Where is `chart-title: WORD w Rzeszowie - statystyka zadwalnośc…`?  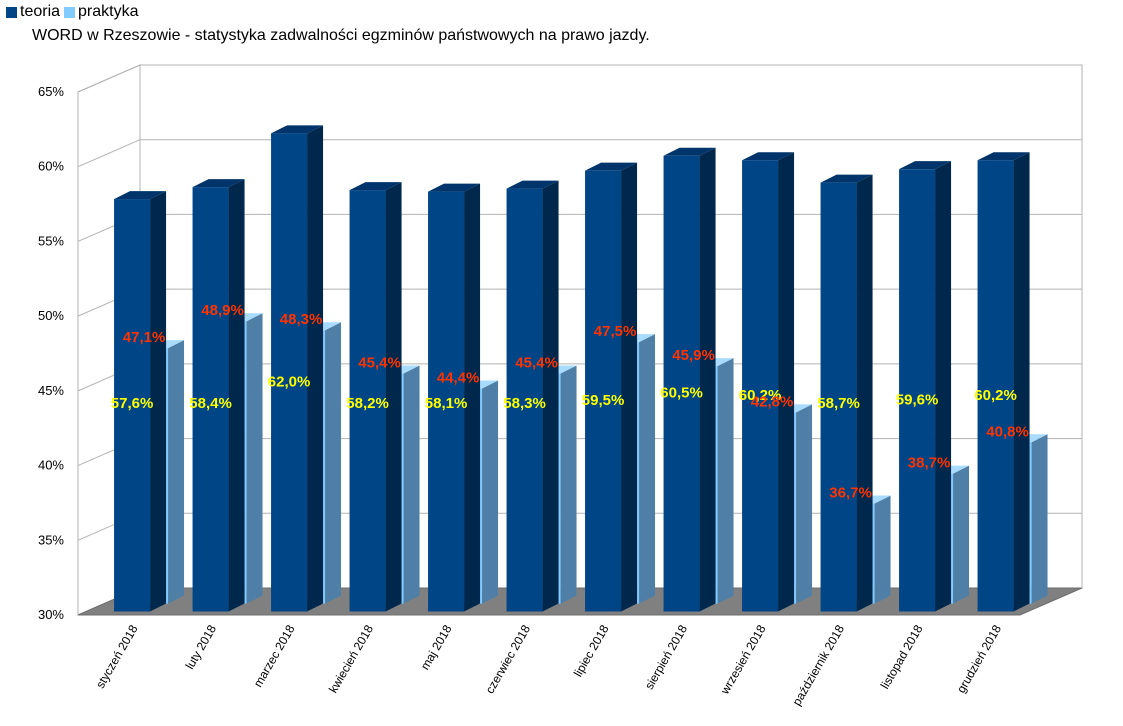
chart-title: WORD w Rzeszowie - statystyka zadwalnośc… is located at coordinates (341, 35).